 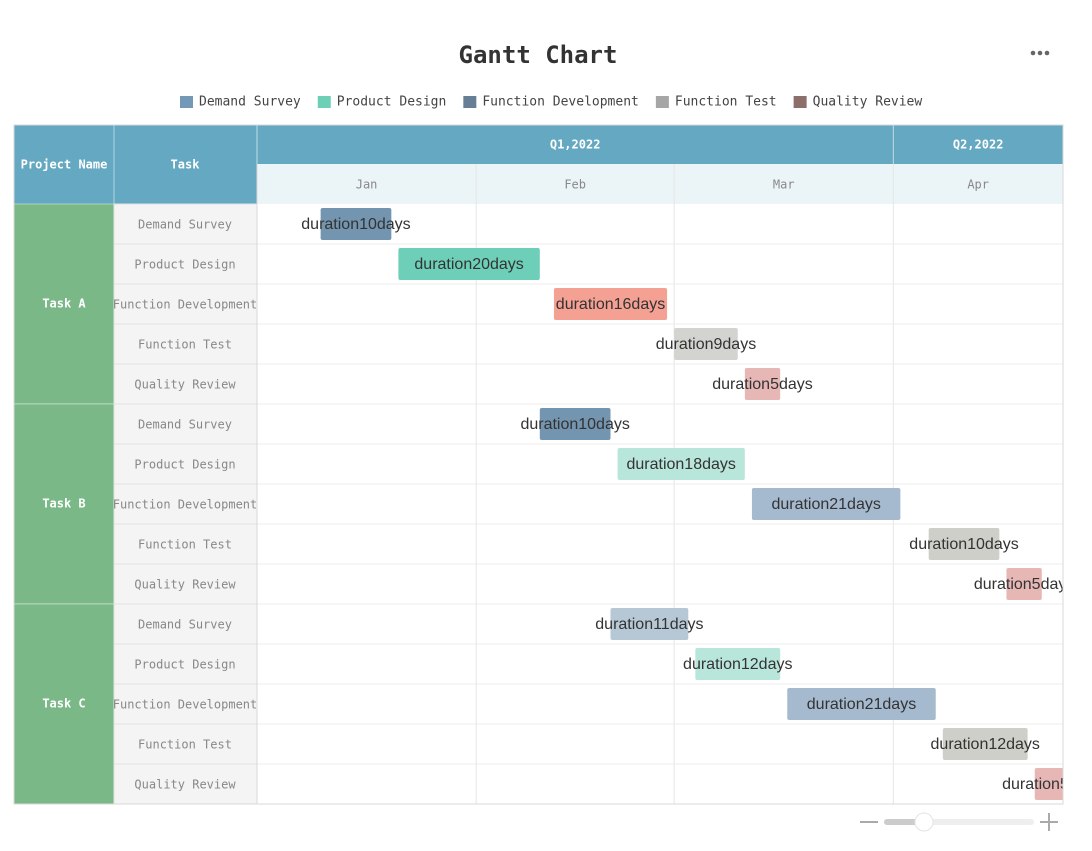 I want to click on bar-label: duration16days, so click(x=610, y=304).